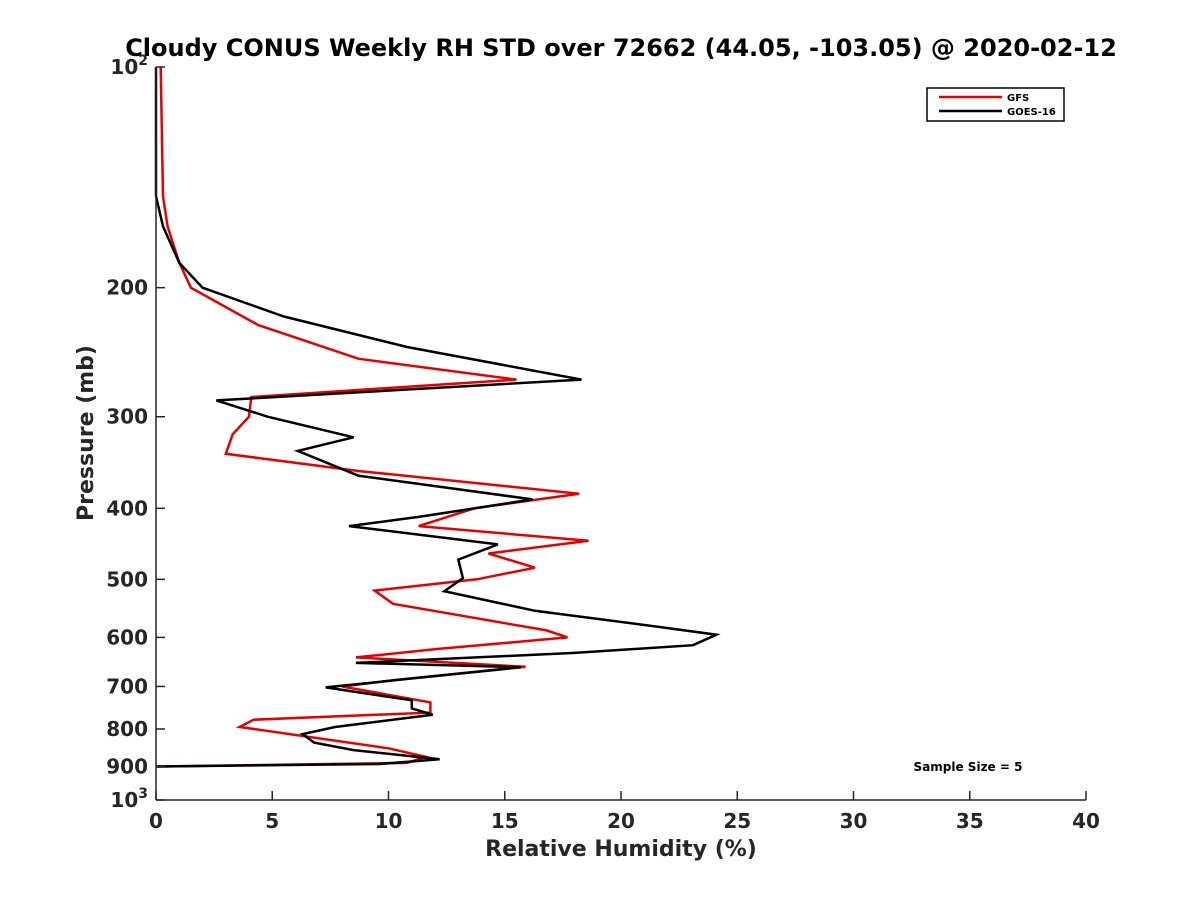  Describe the element at coordinates (968, 767) in the screenshot. I see `sample-size-annotation: Sample Size = 5` at that location.